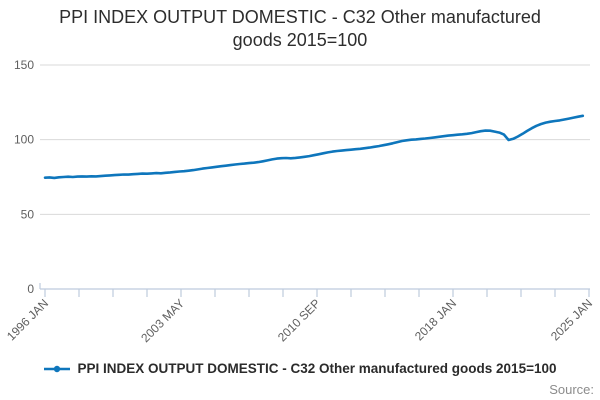 Image resolution: width=600 pixels, height=400 pixels. What do you see at coordinates (571, 319) in the screenshot?
I see `svg-text: 2025 JAN` at bounding box center [571, 319].